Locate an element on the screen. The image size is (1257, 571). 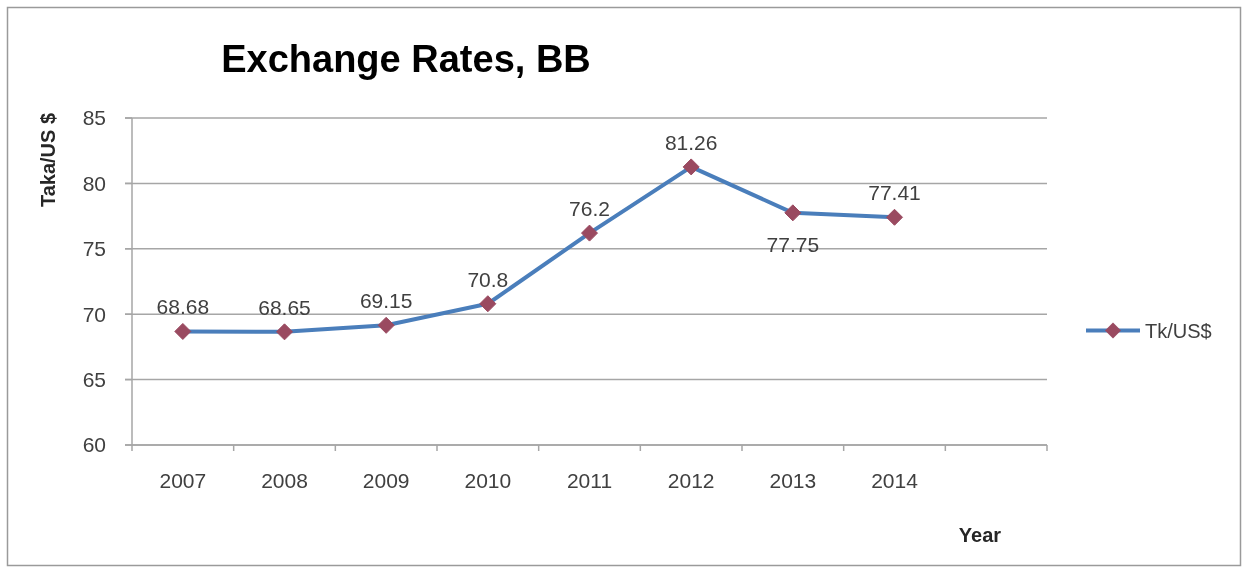
x-tick-label: 2009 is located at coordinates (386, 480).